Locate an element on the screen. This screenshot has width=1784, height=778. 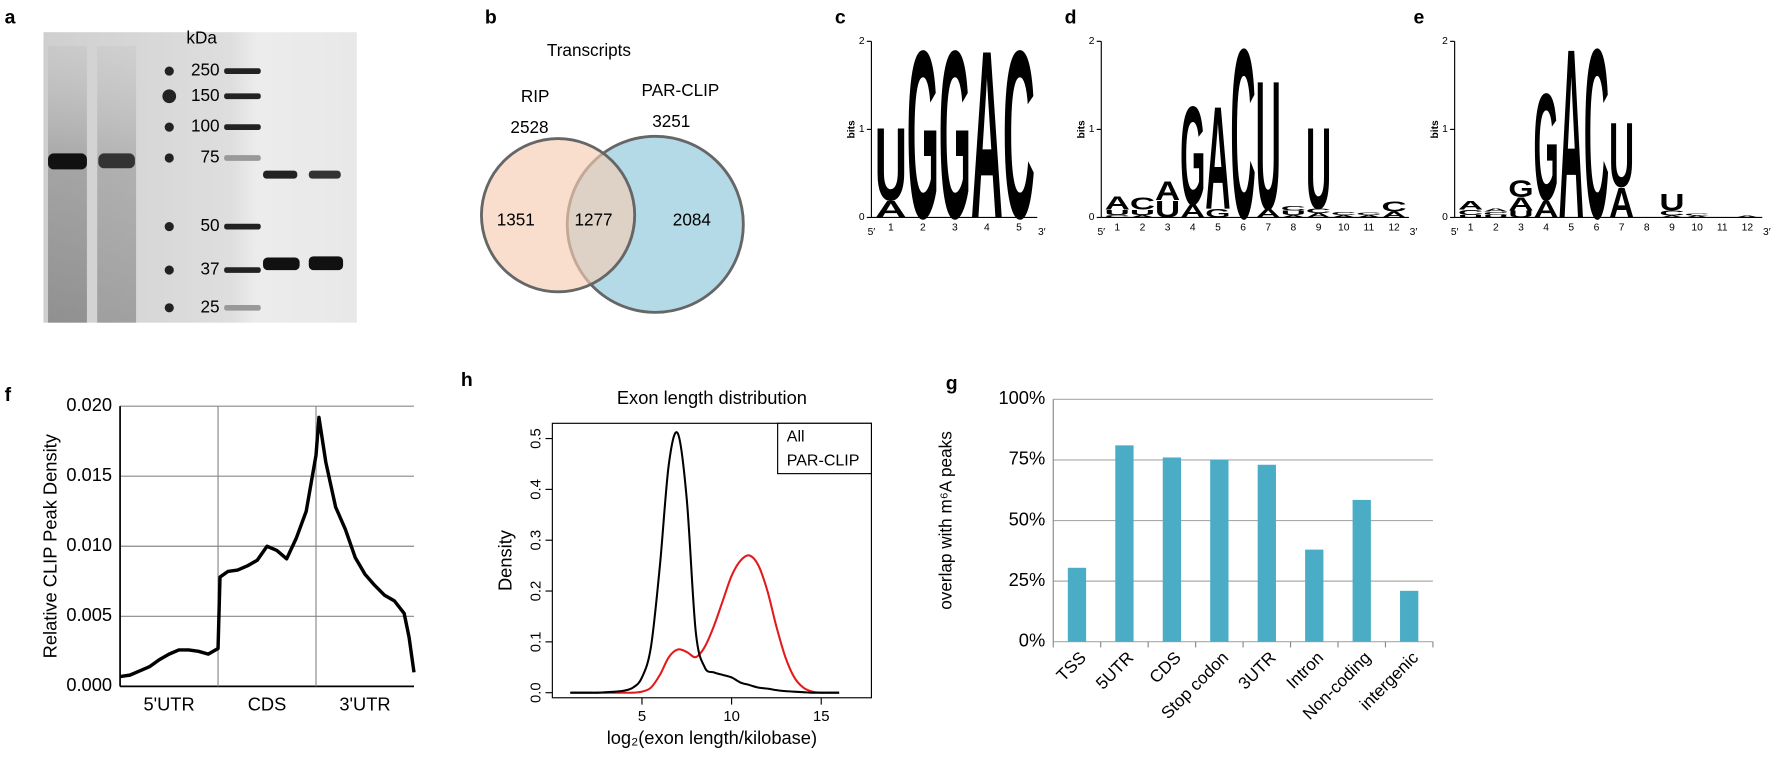
region-label: 3'UTR is located at coordinates (364, 704).